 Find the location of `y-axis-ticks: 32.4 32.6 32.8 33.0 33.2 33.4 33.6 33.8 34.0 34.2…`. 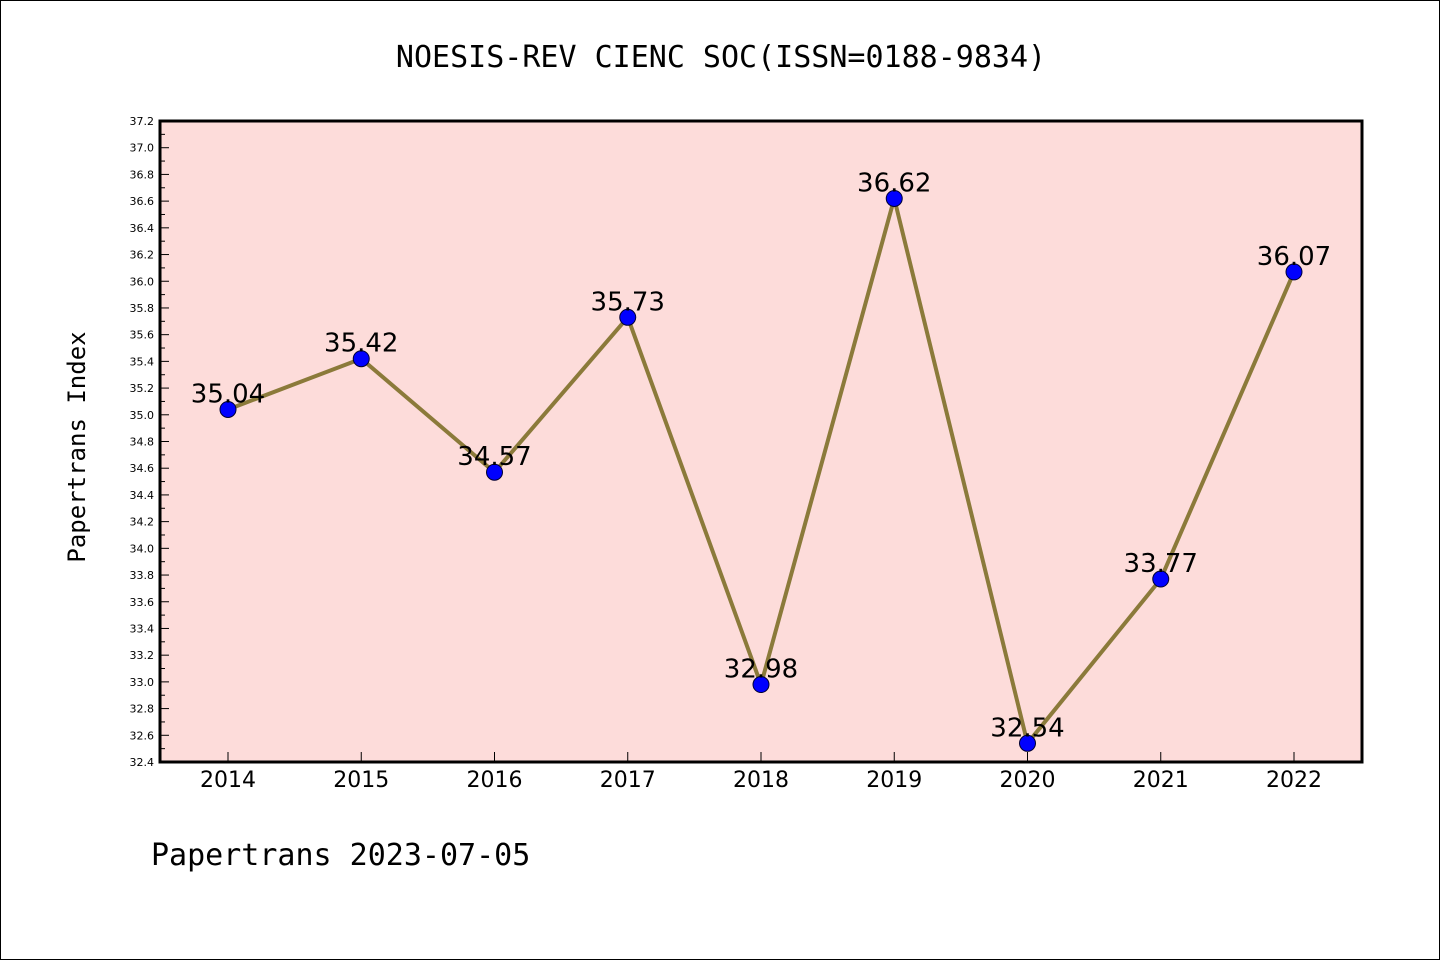

y-axis-ticks: 32.4 32.6 32.8 33.0 33.2 33.4 33.6 33.8 34.0 34.2… is located at coordinates (149, 442).